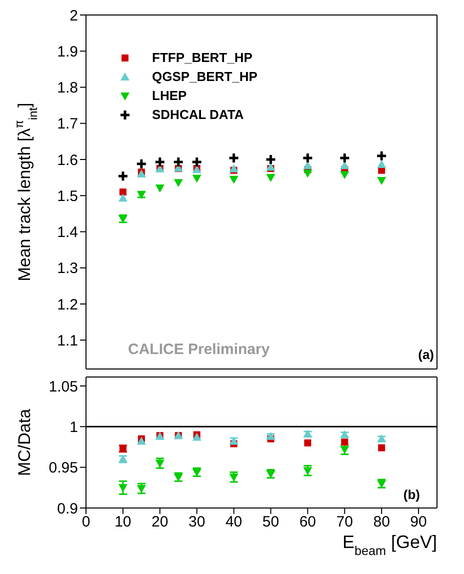  I want to click on y-tick-label: 1.9, so click(67, 51).